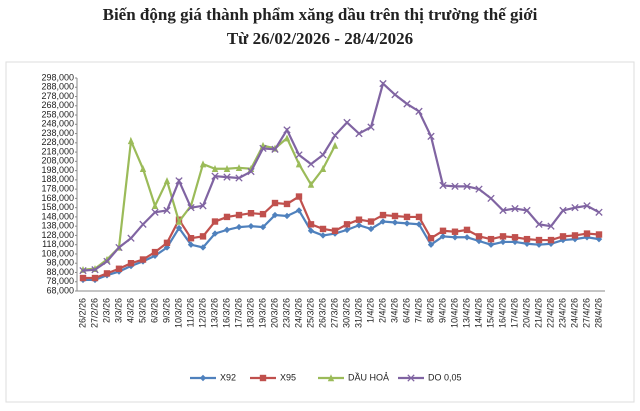 This screenshot has width=640, height=411. Describe the element at coordinates (57, 235) in the screenshot. I see `y-tick-label: 128,000` at that location.